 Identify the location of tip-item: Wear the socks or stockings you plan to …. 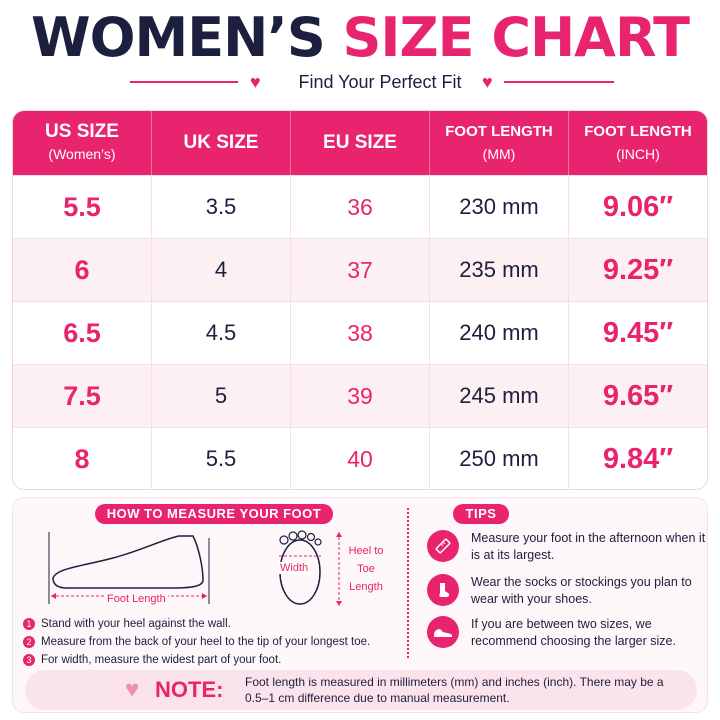
(569, 591).